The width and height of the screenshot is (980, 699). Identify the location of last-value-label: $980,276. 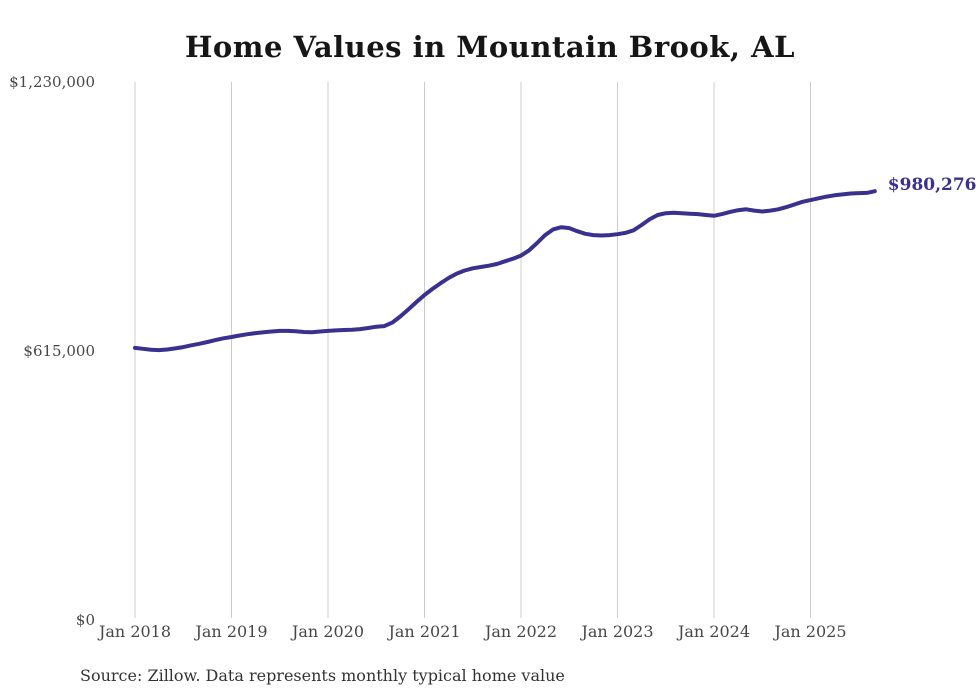
(932, 185).